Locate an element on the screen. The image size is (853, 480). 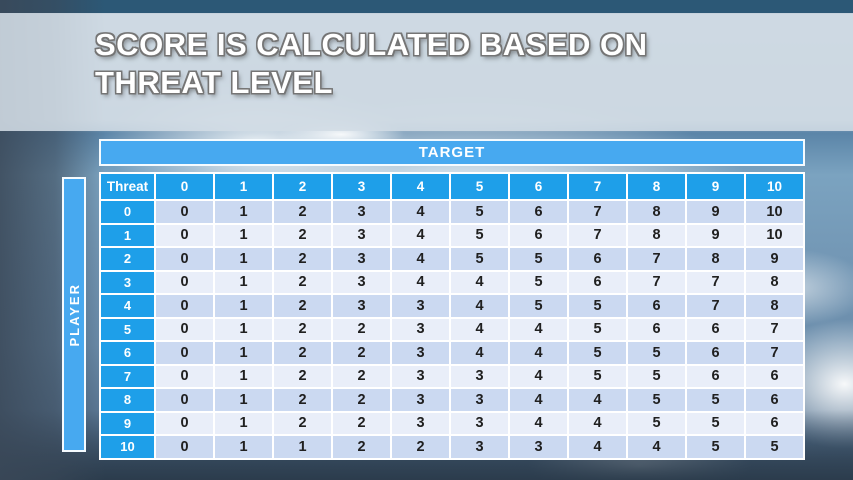
target-header-cell: 6 is located at coordinates (538, 186).